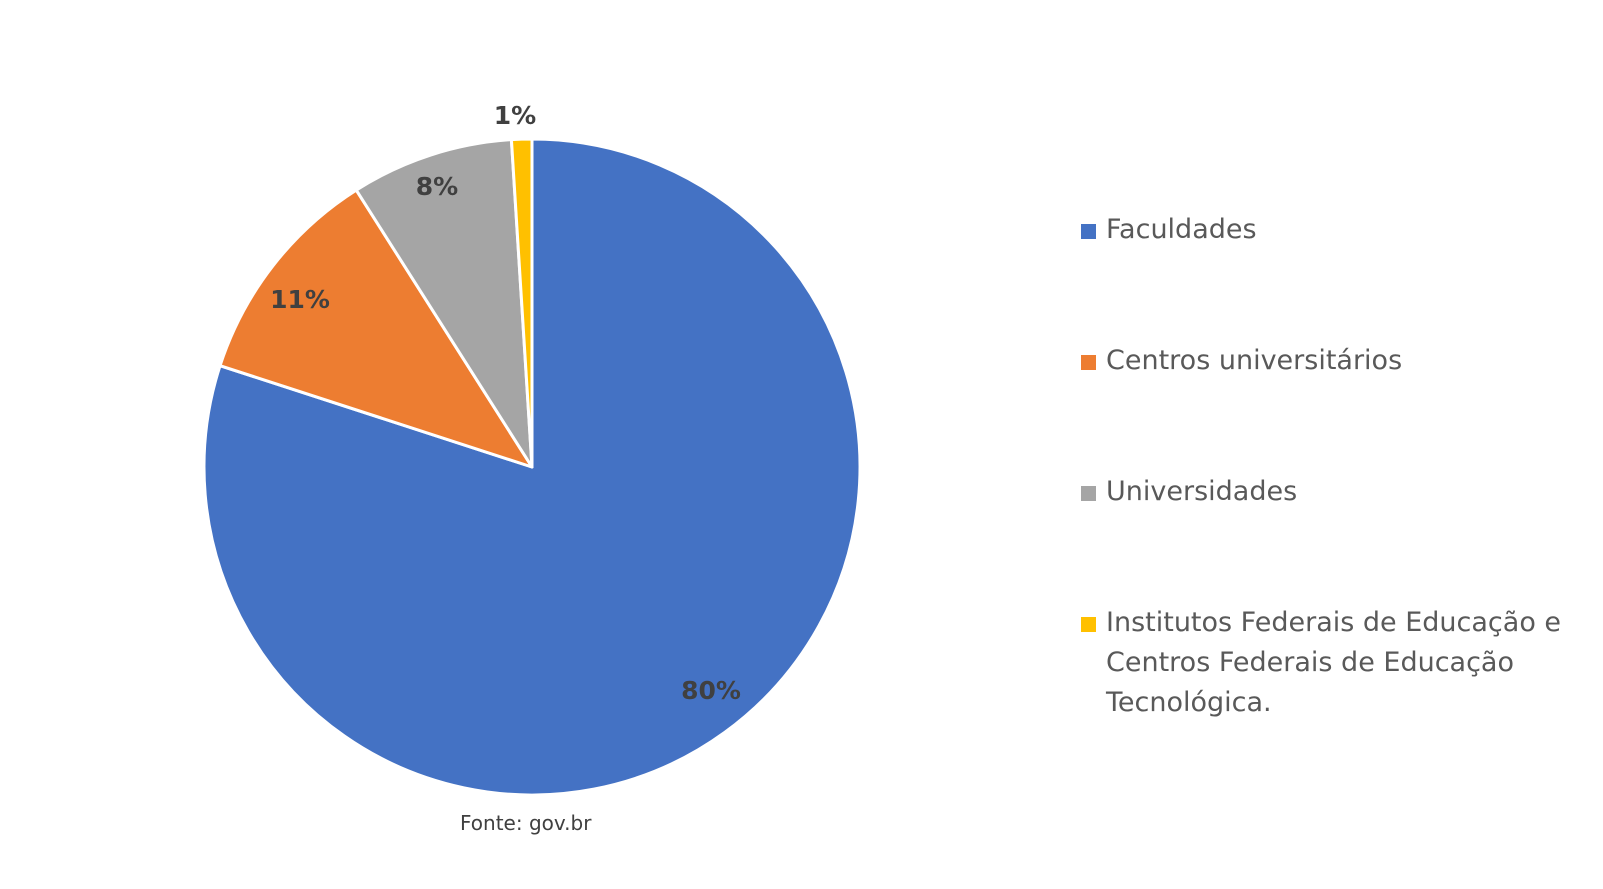  Describe the element at coordinates (1254, 360) in the screenshot. I see `legend-label-centros-universitarios: Centros universitários` at that location.